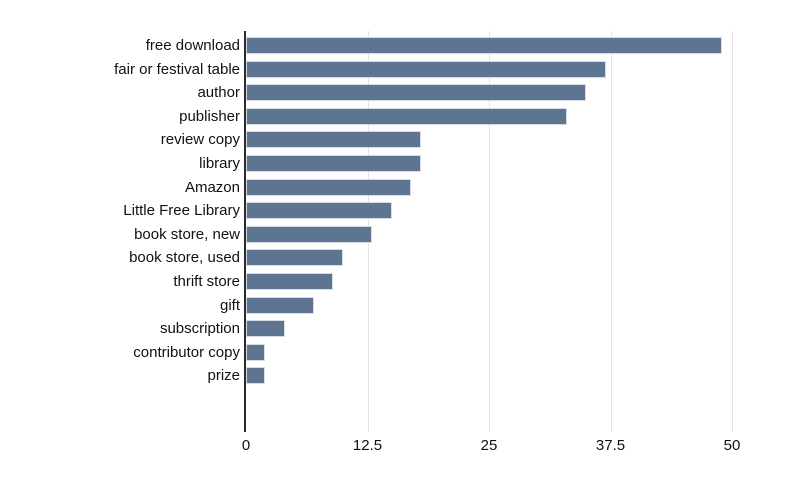 This screenshot has width=800, height=500. Describe the element at coordinates (489, 445) in the screenshot. I see `x-tick-label: 25` at that location.